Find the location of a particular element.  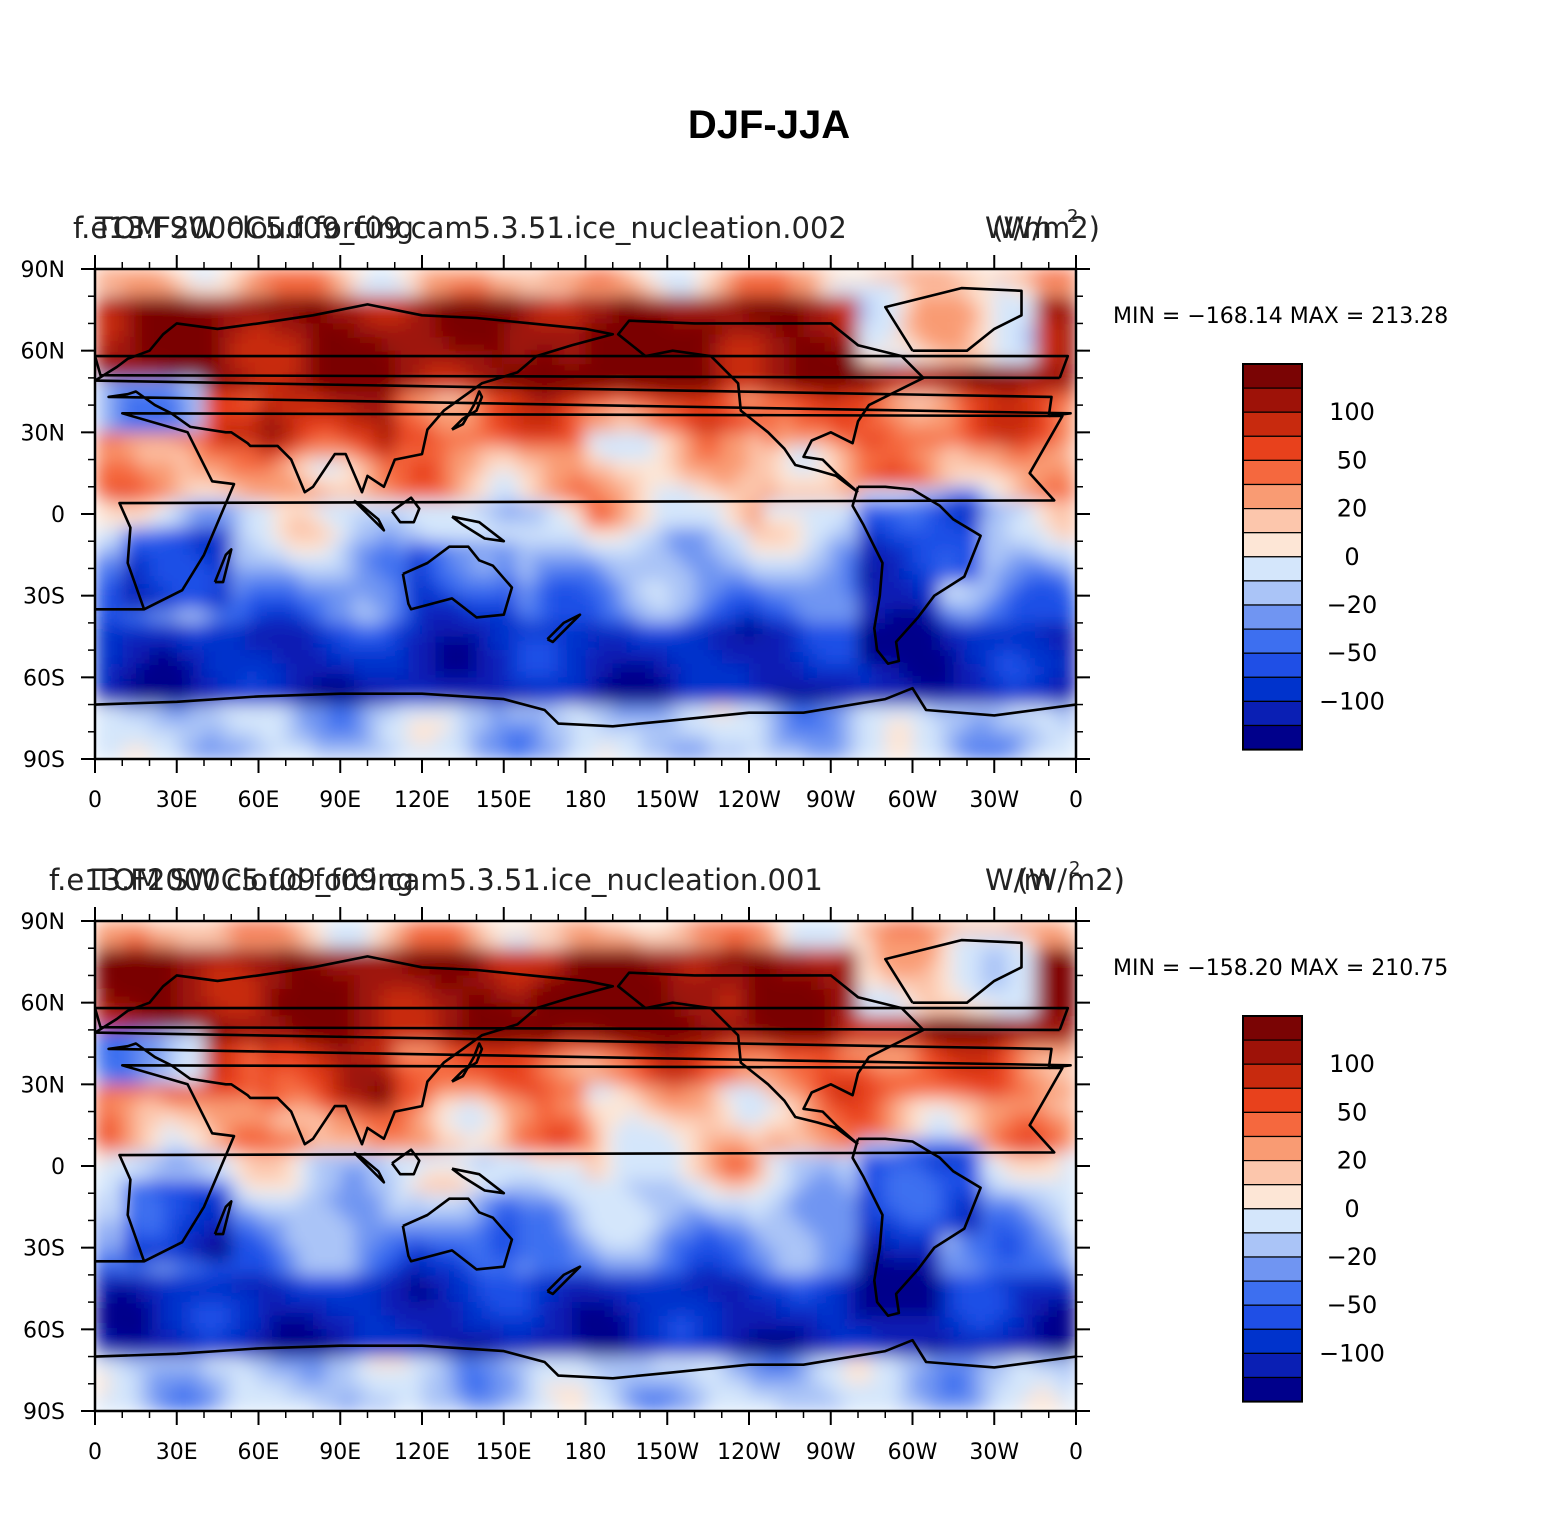

colorbar-swatch is located at coordinates (1272, 713).